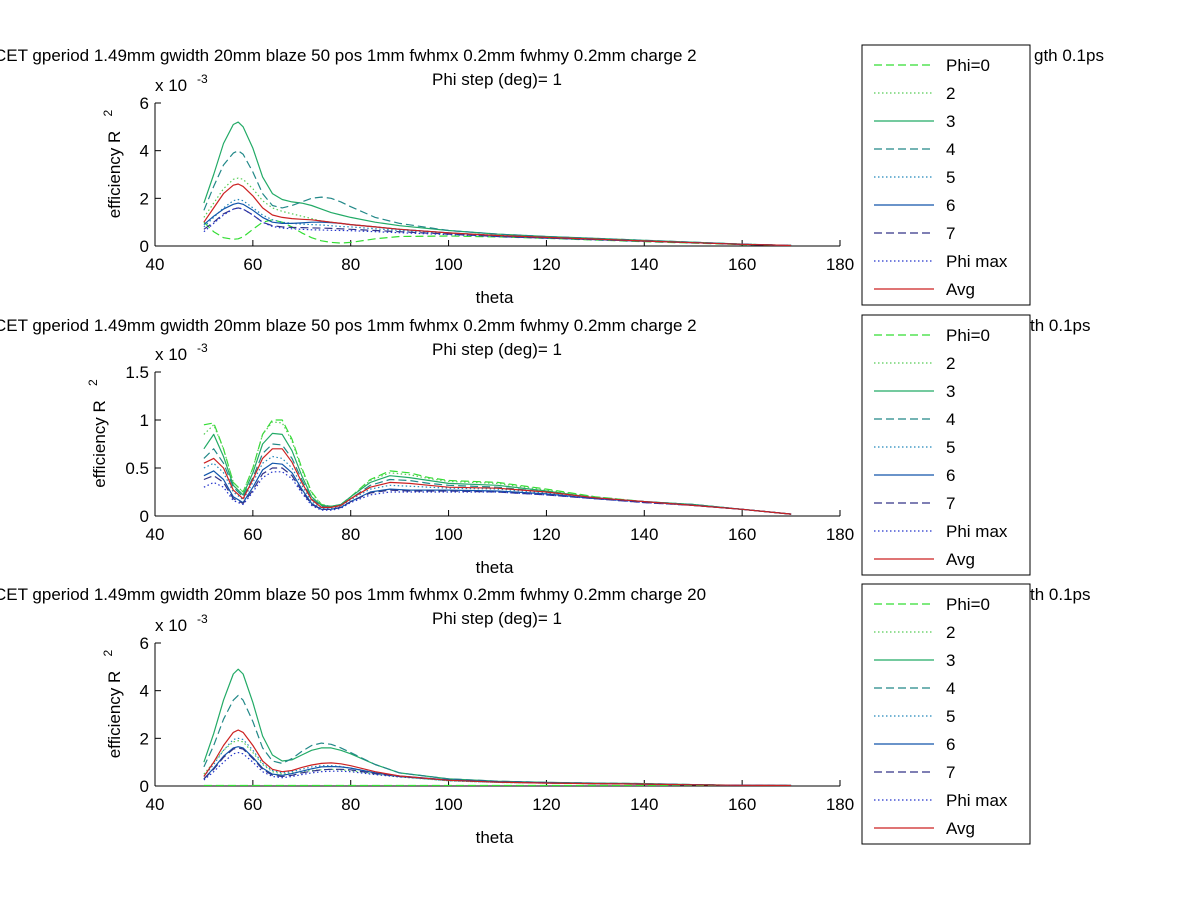  Describe the element at coordinates (137, 372) in the screenshot. I see `y-tick-label: 1.5` at that location.